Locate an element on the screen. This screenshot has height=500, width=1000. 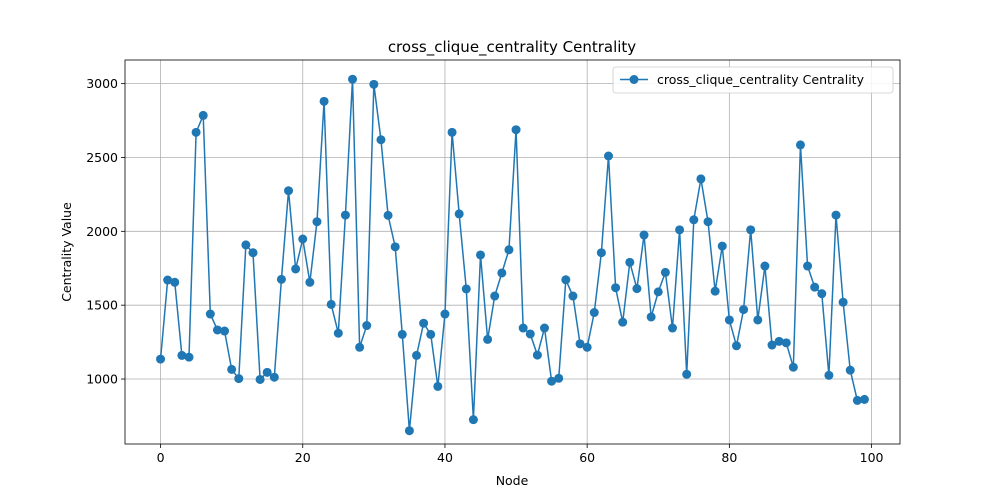
x-tick-label: 40 is located at coordinates (445, 457).